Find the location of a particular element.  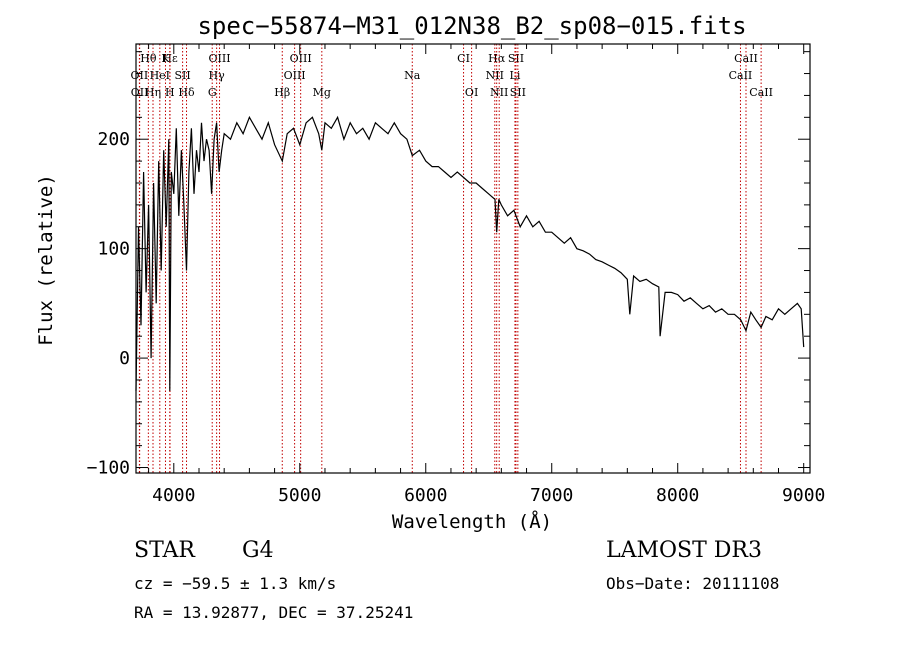

marker-label: Hθ is located at coordinates (148, 58).